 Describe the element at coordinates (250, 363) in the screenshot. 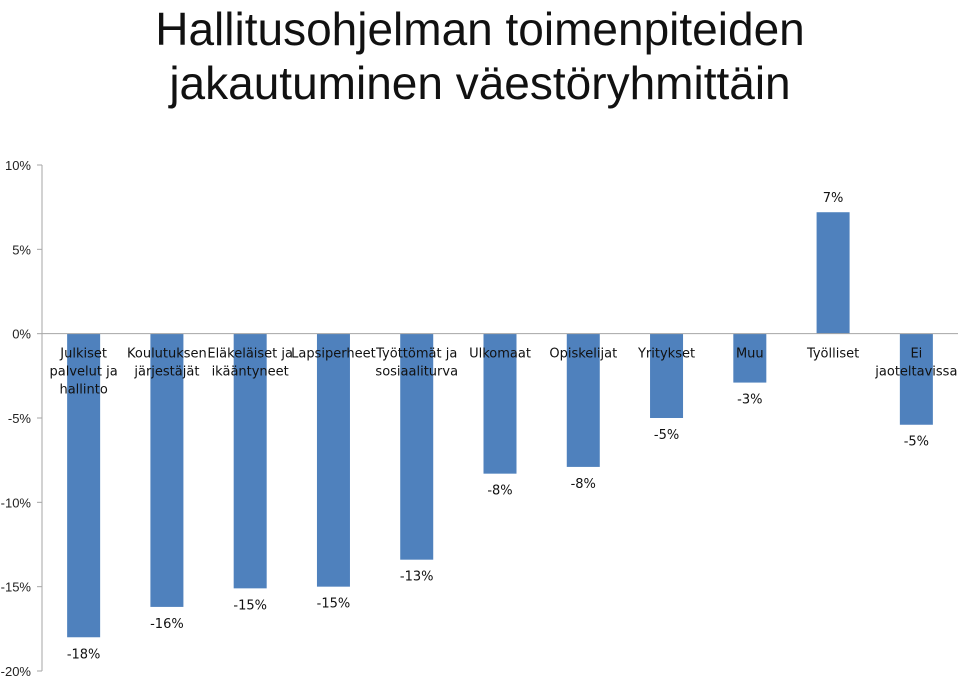

I see `category-label: Eläkeläiset ja ikääntyneet` at that location.